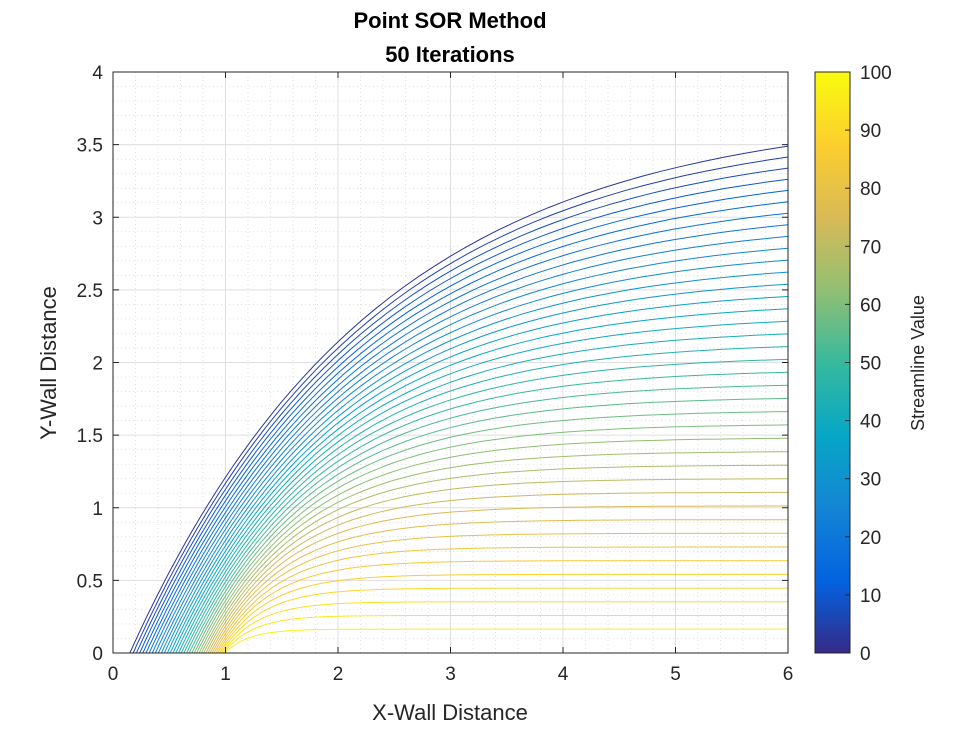  I want to click on y-tick-label: 1, so click(97, 509).